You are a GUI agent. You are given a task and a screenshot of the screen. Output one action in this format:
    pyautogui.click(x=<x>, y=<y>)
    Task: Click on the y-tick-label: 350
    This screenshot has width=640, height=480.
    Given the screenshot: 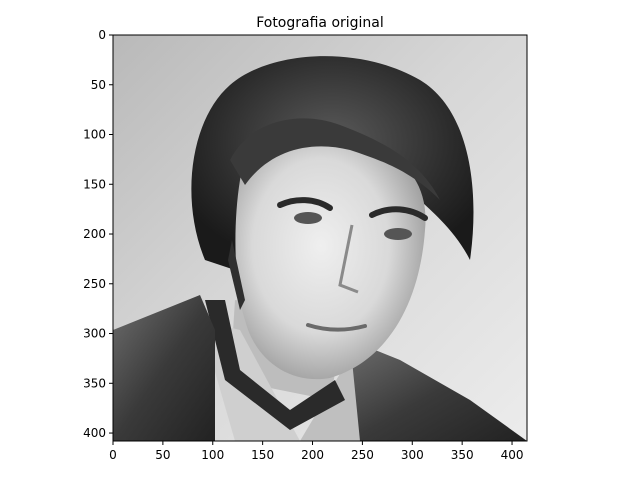 What is the action you would take?
    pyautogui.click(x=94, y=383)
    